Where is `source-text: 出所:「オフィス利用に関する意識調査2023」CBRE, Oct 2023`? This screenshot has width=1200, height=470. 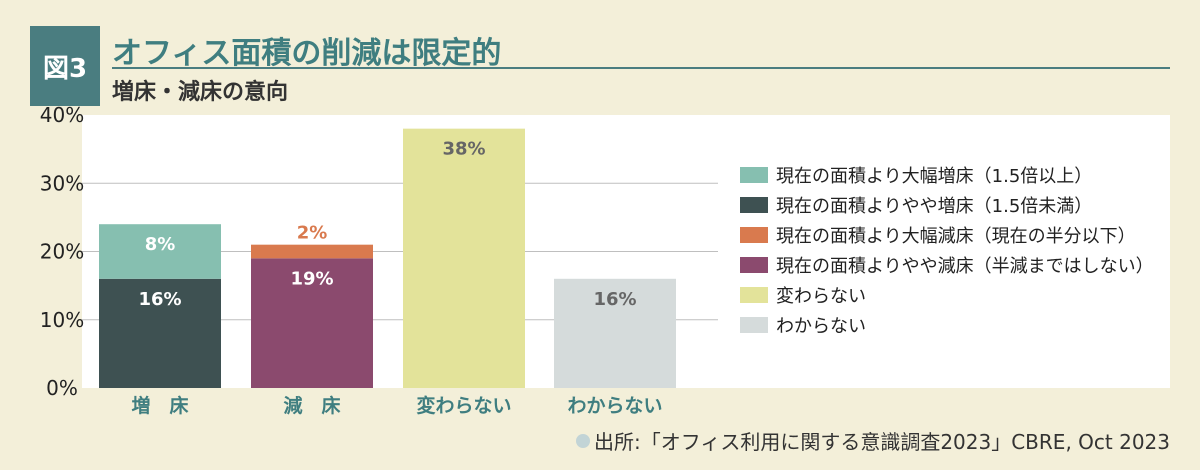 source-text: 出所:「オフィス利用に関する意識調査2023」CBRE, Oct 2023 is located at coordinates (881, 442).